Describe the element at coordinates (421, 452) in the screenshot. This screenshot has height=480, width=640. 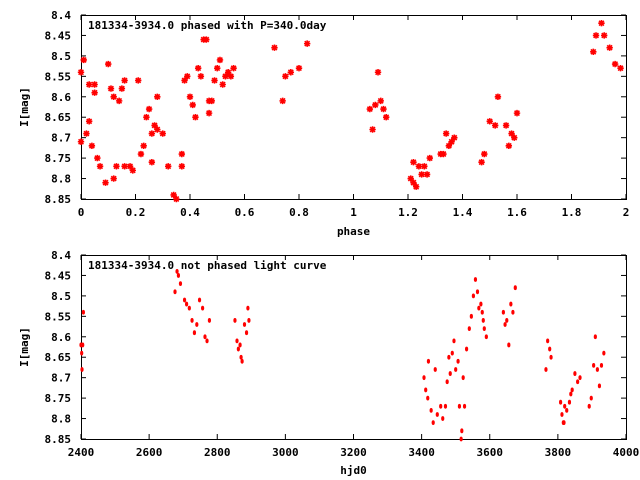
I see `x-tick-label: 3400` at that location.